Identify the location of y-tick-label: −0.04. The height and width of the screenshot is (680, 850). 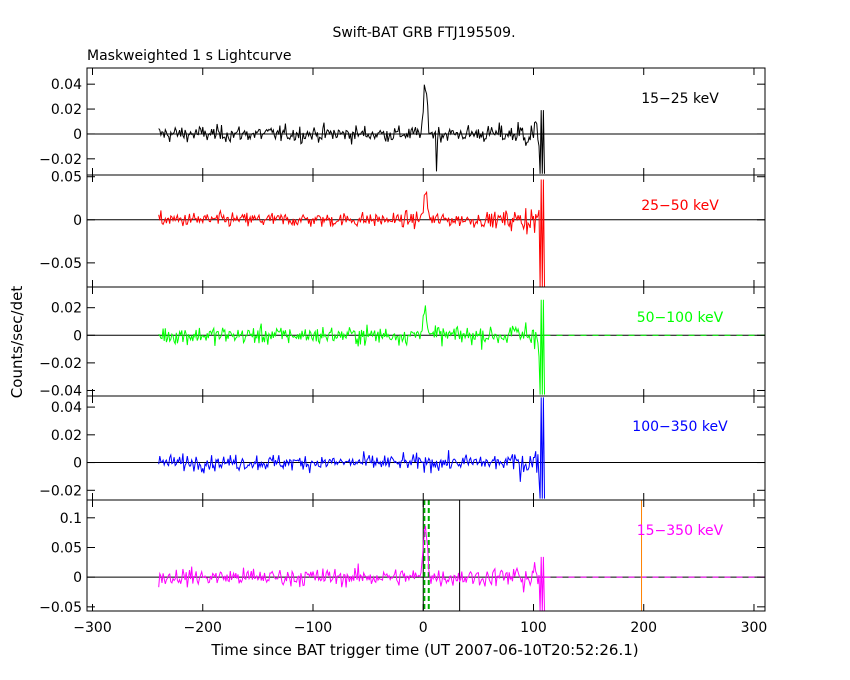
(60, 391).